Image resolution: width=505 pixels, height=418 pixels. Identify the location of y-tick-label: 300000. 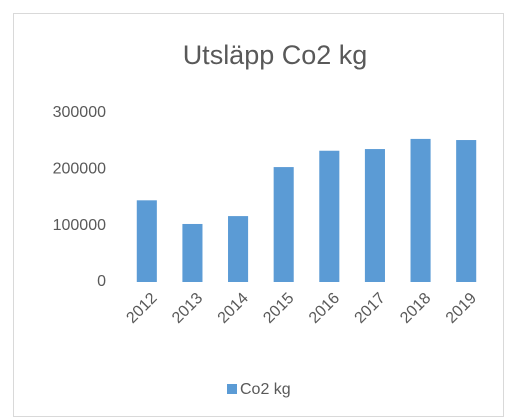
(79, 112).